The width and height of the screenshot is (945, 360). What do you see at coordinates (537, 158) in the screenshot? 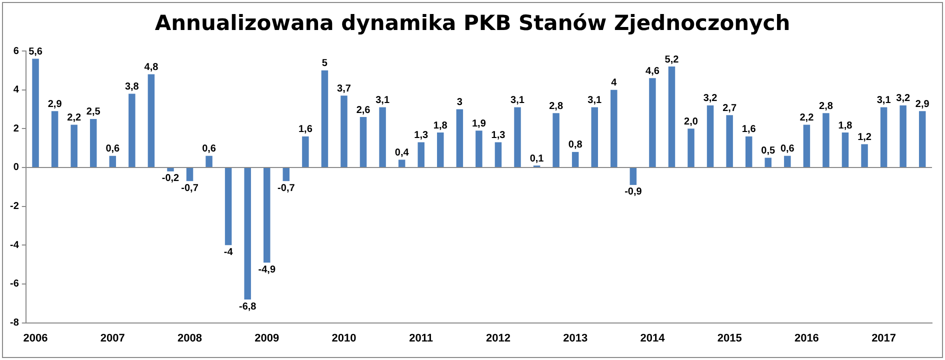
I see `data-label: 0,1` at bounding box center [537, 158].